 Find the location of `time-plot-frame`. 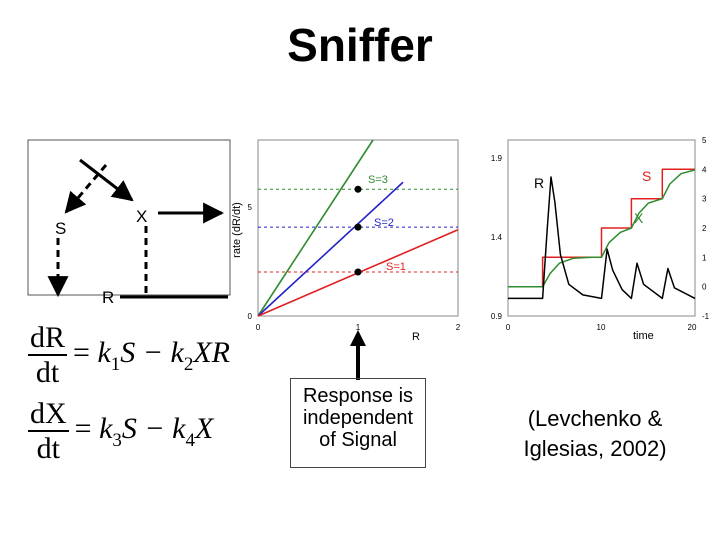

time-plot-frame is located at coordinates (601, 228).